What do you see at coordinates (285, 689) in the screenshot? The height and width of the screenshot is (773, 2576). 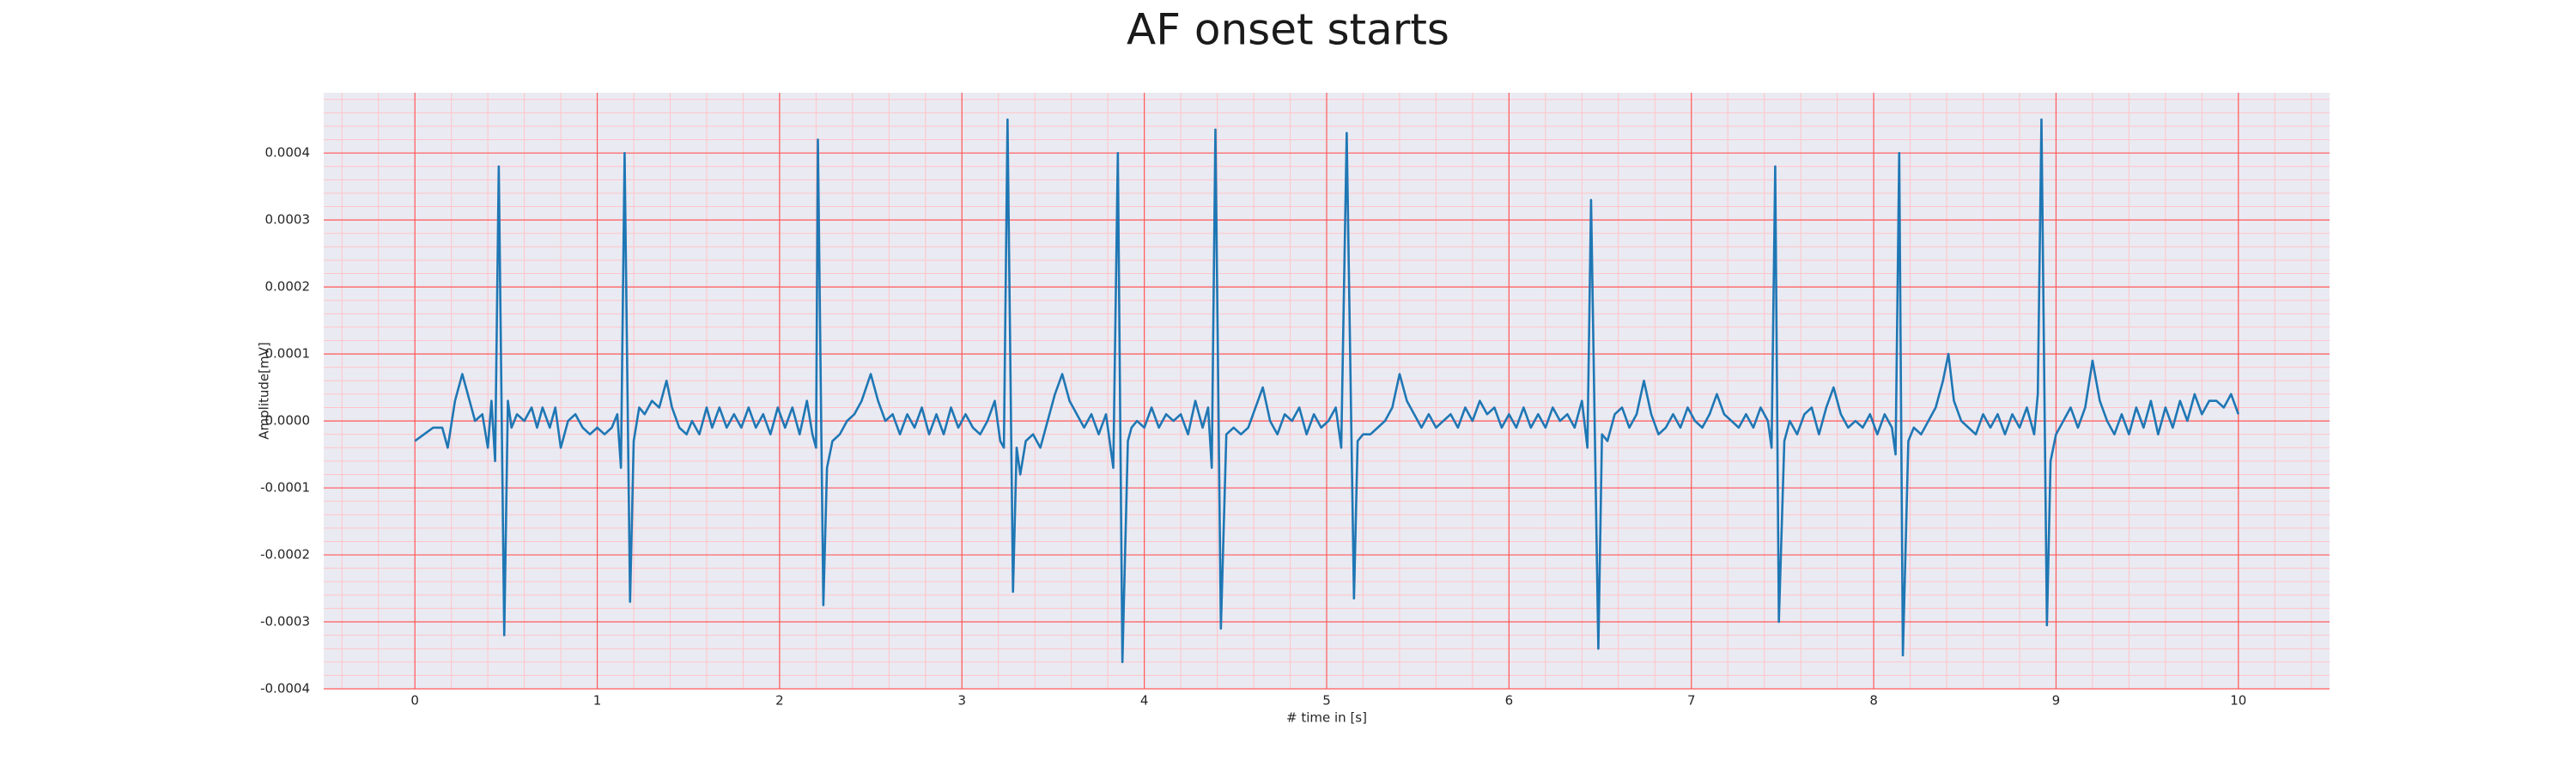 I see `y-tick-label: -0.0004` at bounding box center [285, 689].